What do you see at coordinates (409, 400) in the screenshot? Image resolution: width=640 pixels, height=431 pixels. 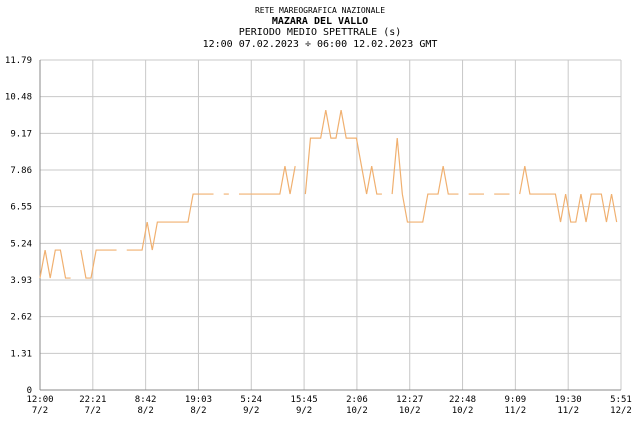 I see `x-tick-label: 12:27` at bounding box center [409, 400].